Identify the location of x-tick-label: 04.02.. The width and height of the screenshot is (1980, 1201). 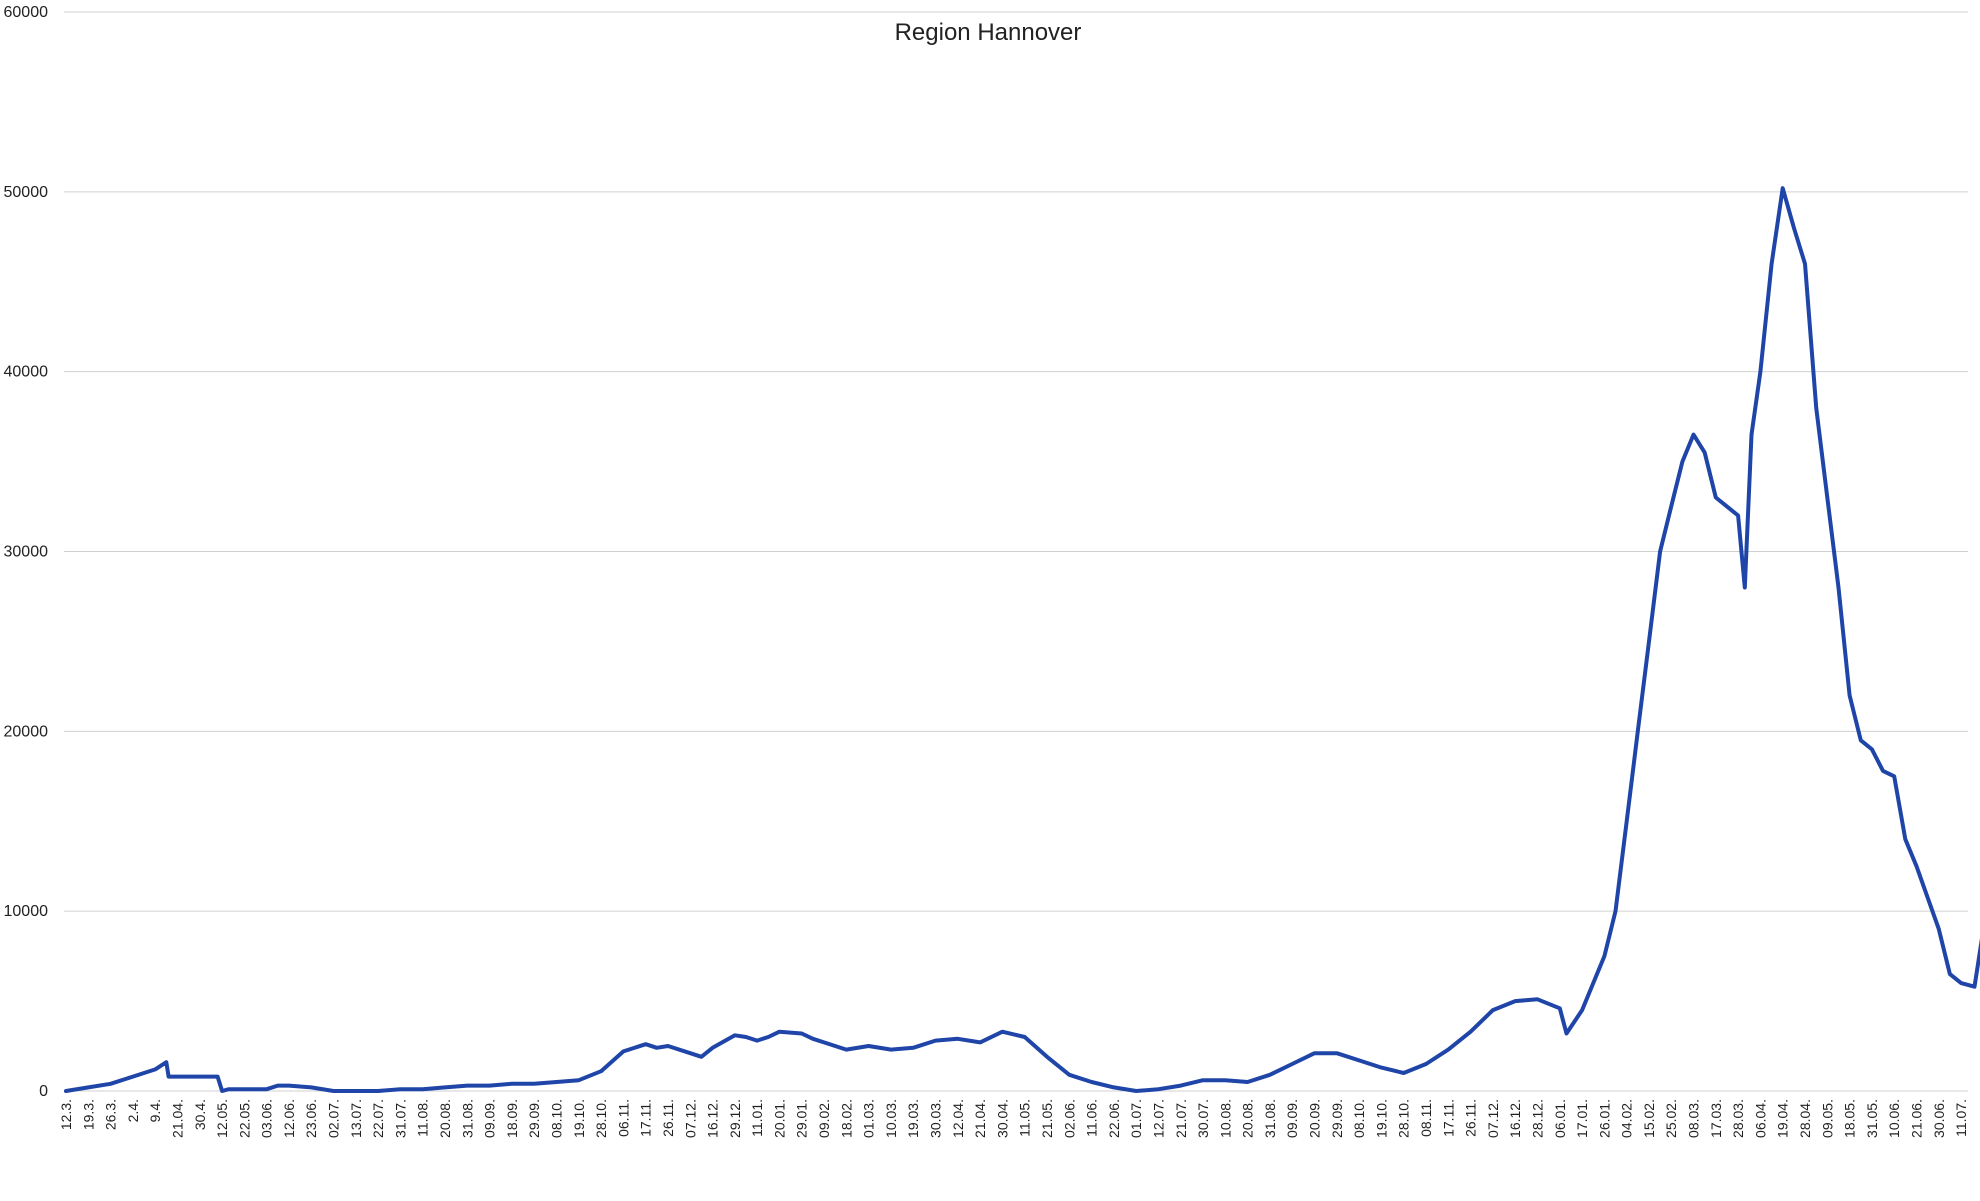
(1627, 1118).